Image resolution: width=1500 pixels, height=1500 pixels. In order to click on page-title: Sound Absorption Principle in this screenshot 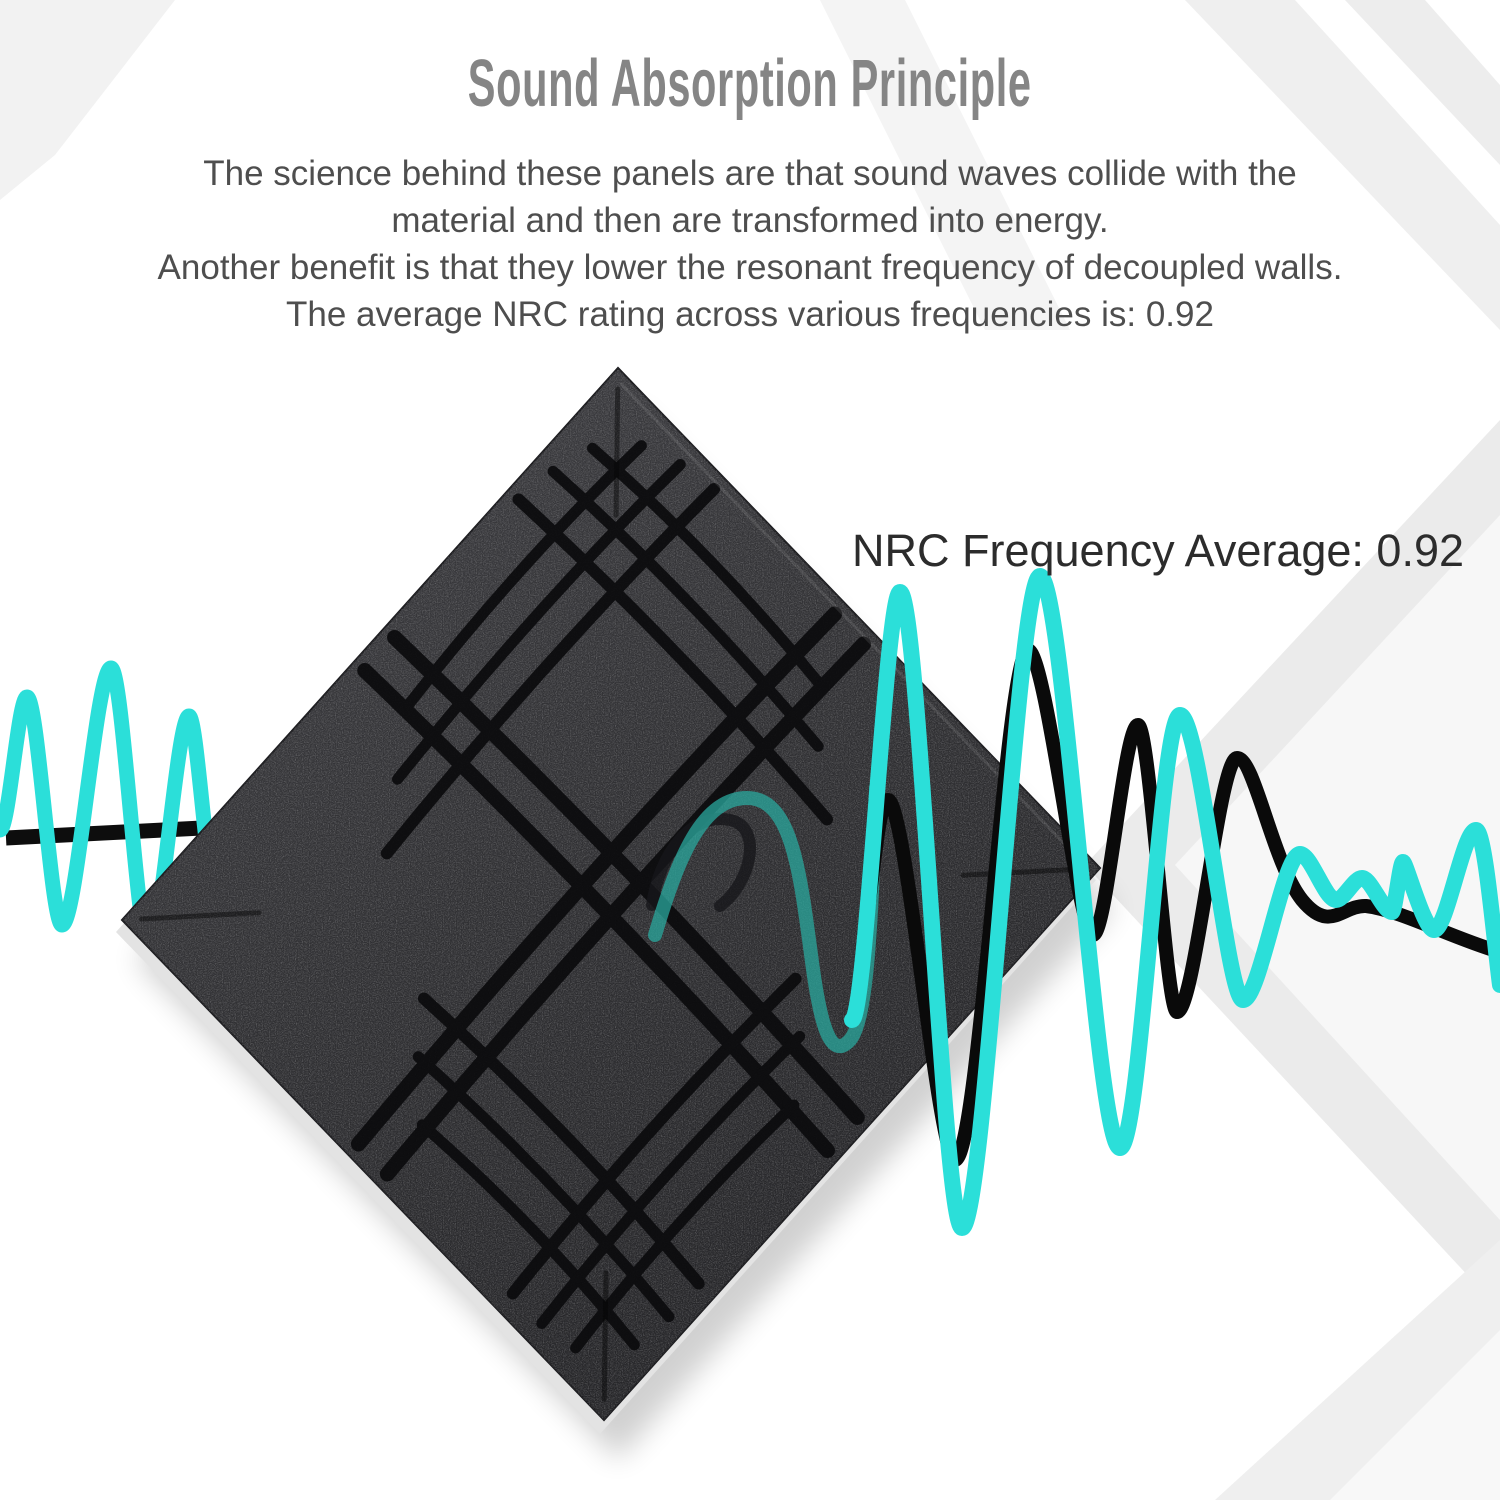, I will do `click(750, 83)`.